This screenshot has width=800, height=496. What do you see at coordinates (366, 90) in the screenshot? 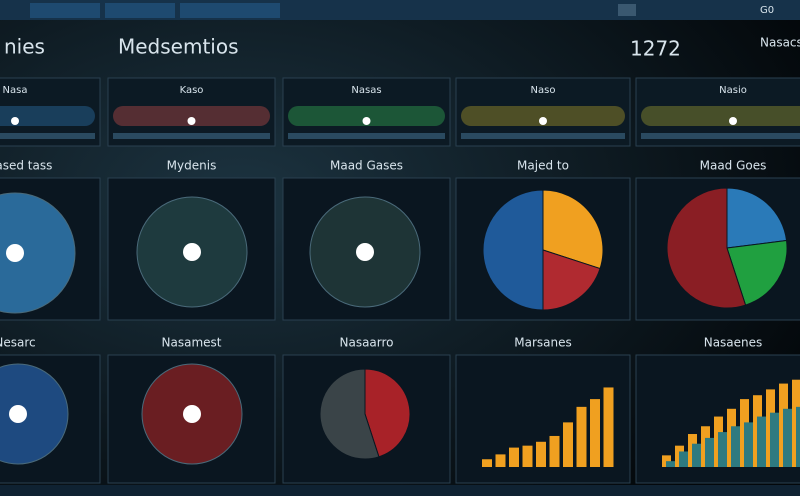
I see `slider-label: Nasas` at bounding box center [366, 90].